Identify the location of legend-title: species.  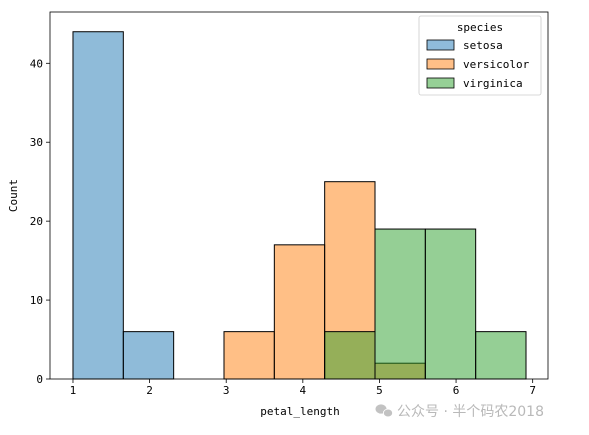
(480, 27).